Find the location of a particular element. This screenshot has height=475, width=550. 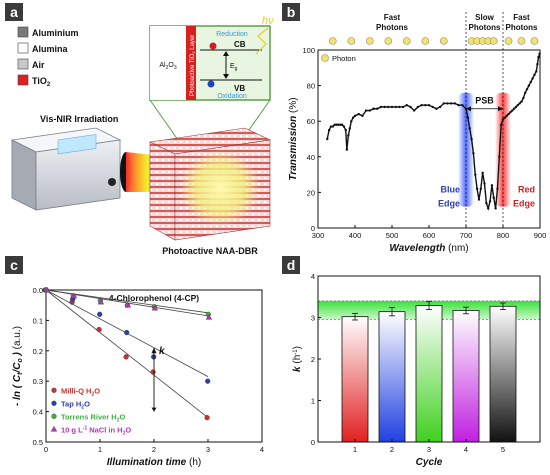

psb-arrow-head is located at coordinates (468, 109).